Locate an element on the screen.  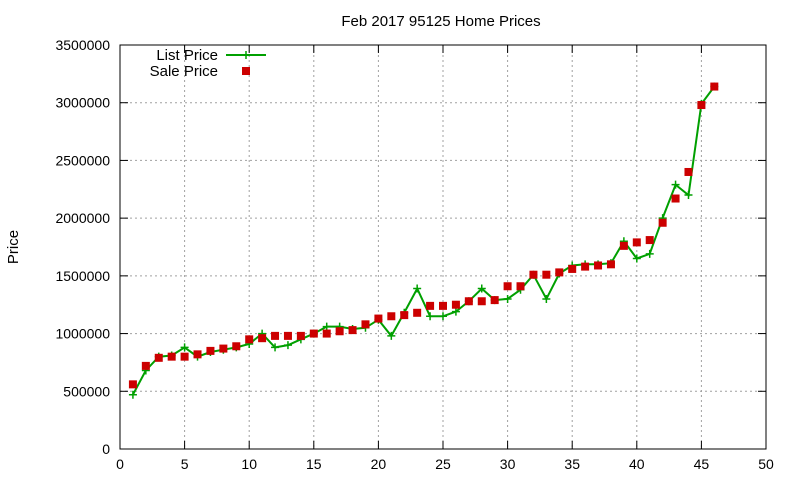
x-tick-label: 40 is located at coordinates (637, 464).